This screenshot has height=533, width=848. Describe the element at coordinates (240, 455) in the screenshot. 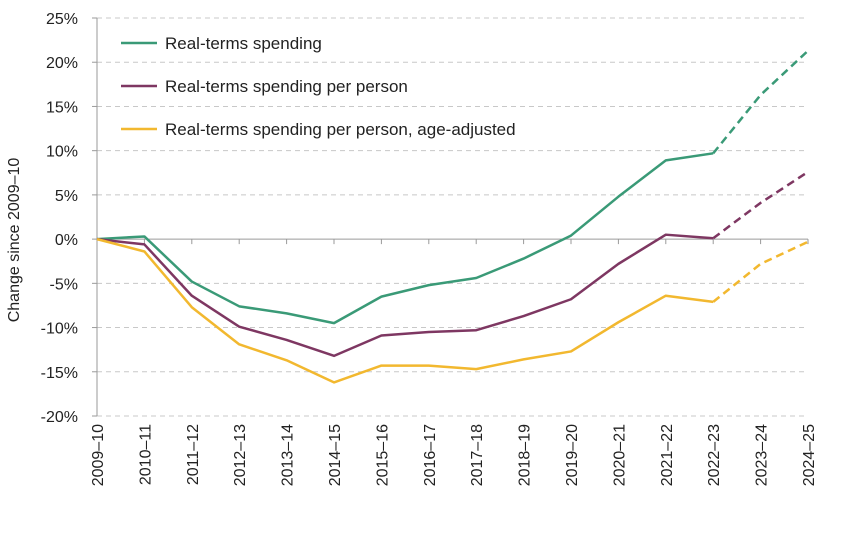

I see `x-tick-label: 2012–13` at that location.